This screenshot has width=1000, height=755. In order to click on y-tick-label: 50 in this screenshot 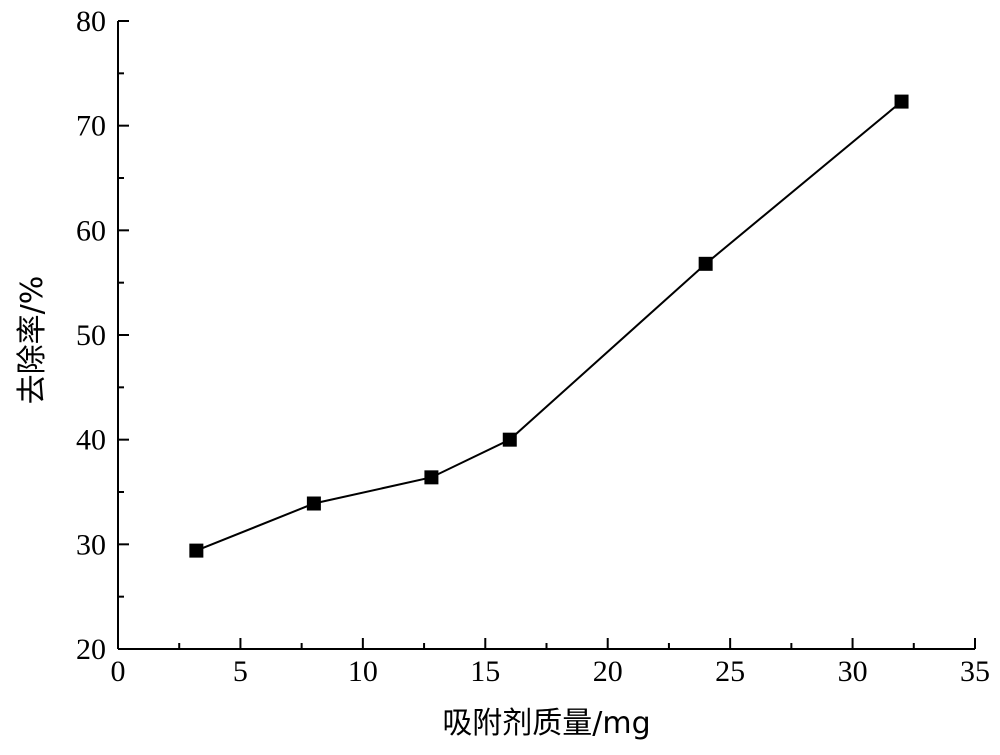, I will do `click(91, 335)`.